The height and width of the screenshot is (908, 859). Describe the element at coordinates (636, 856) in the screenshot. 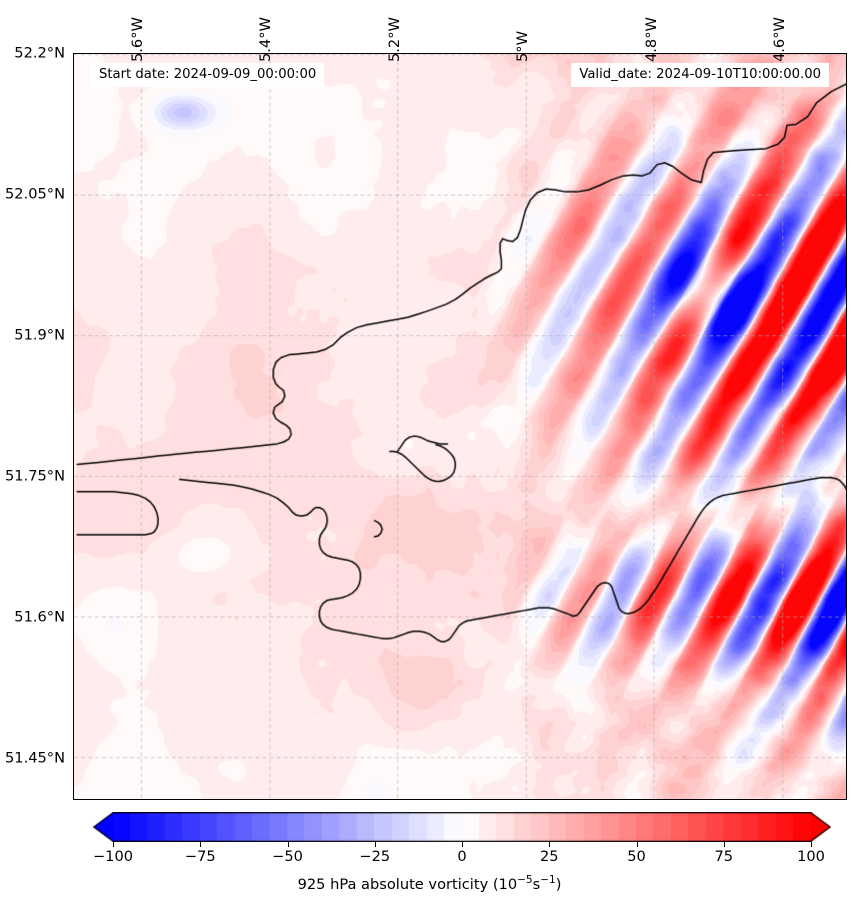

I see `colorbar-tick-label: 50` at that location.